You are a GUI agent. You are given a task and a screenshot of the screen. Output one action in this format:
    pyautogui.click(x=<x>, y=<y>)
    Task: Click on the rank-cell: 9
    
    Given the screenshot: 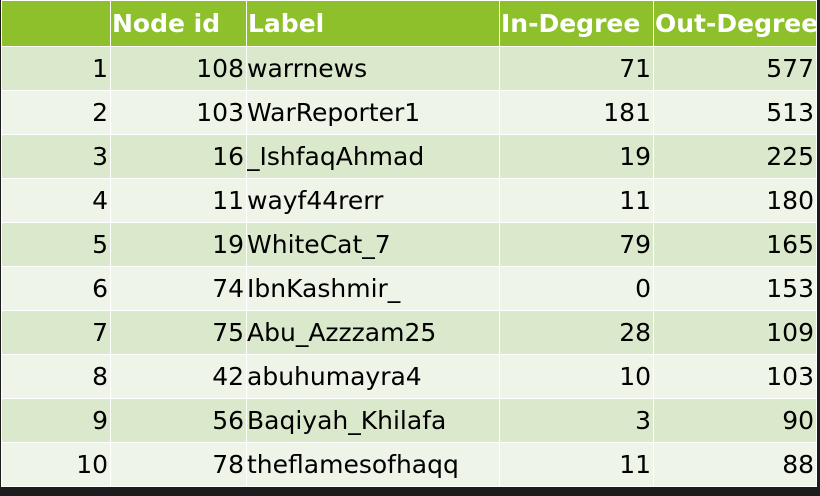 What is the action you would take?
    pyautogui.click(x=56, y=420)
    